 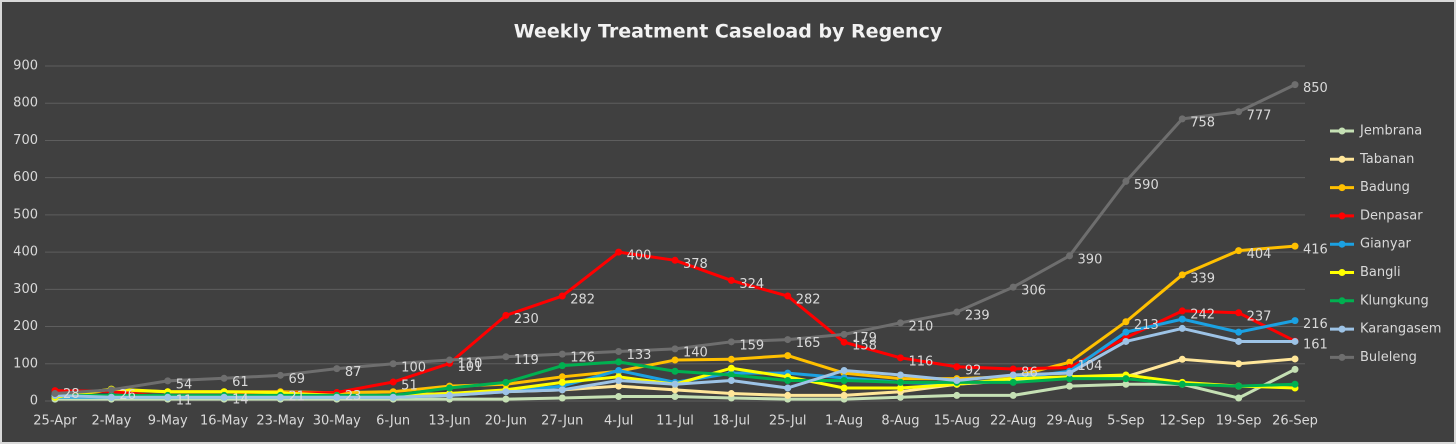 I want to click on data-label: 23, so click(x=353, y=396).